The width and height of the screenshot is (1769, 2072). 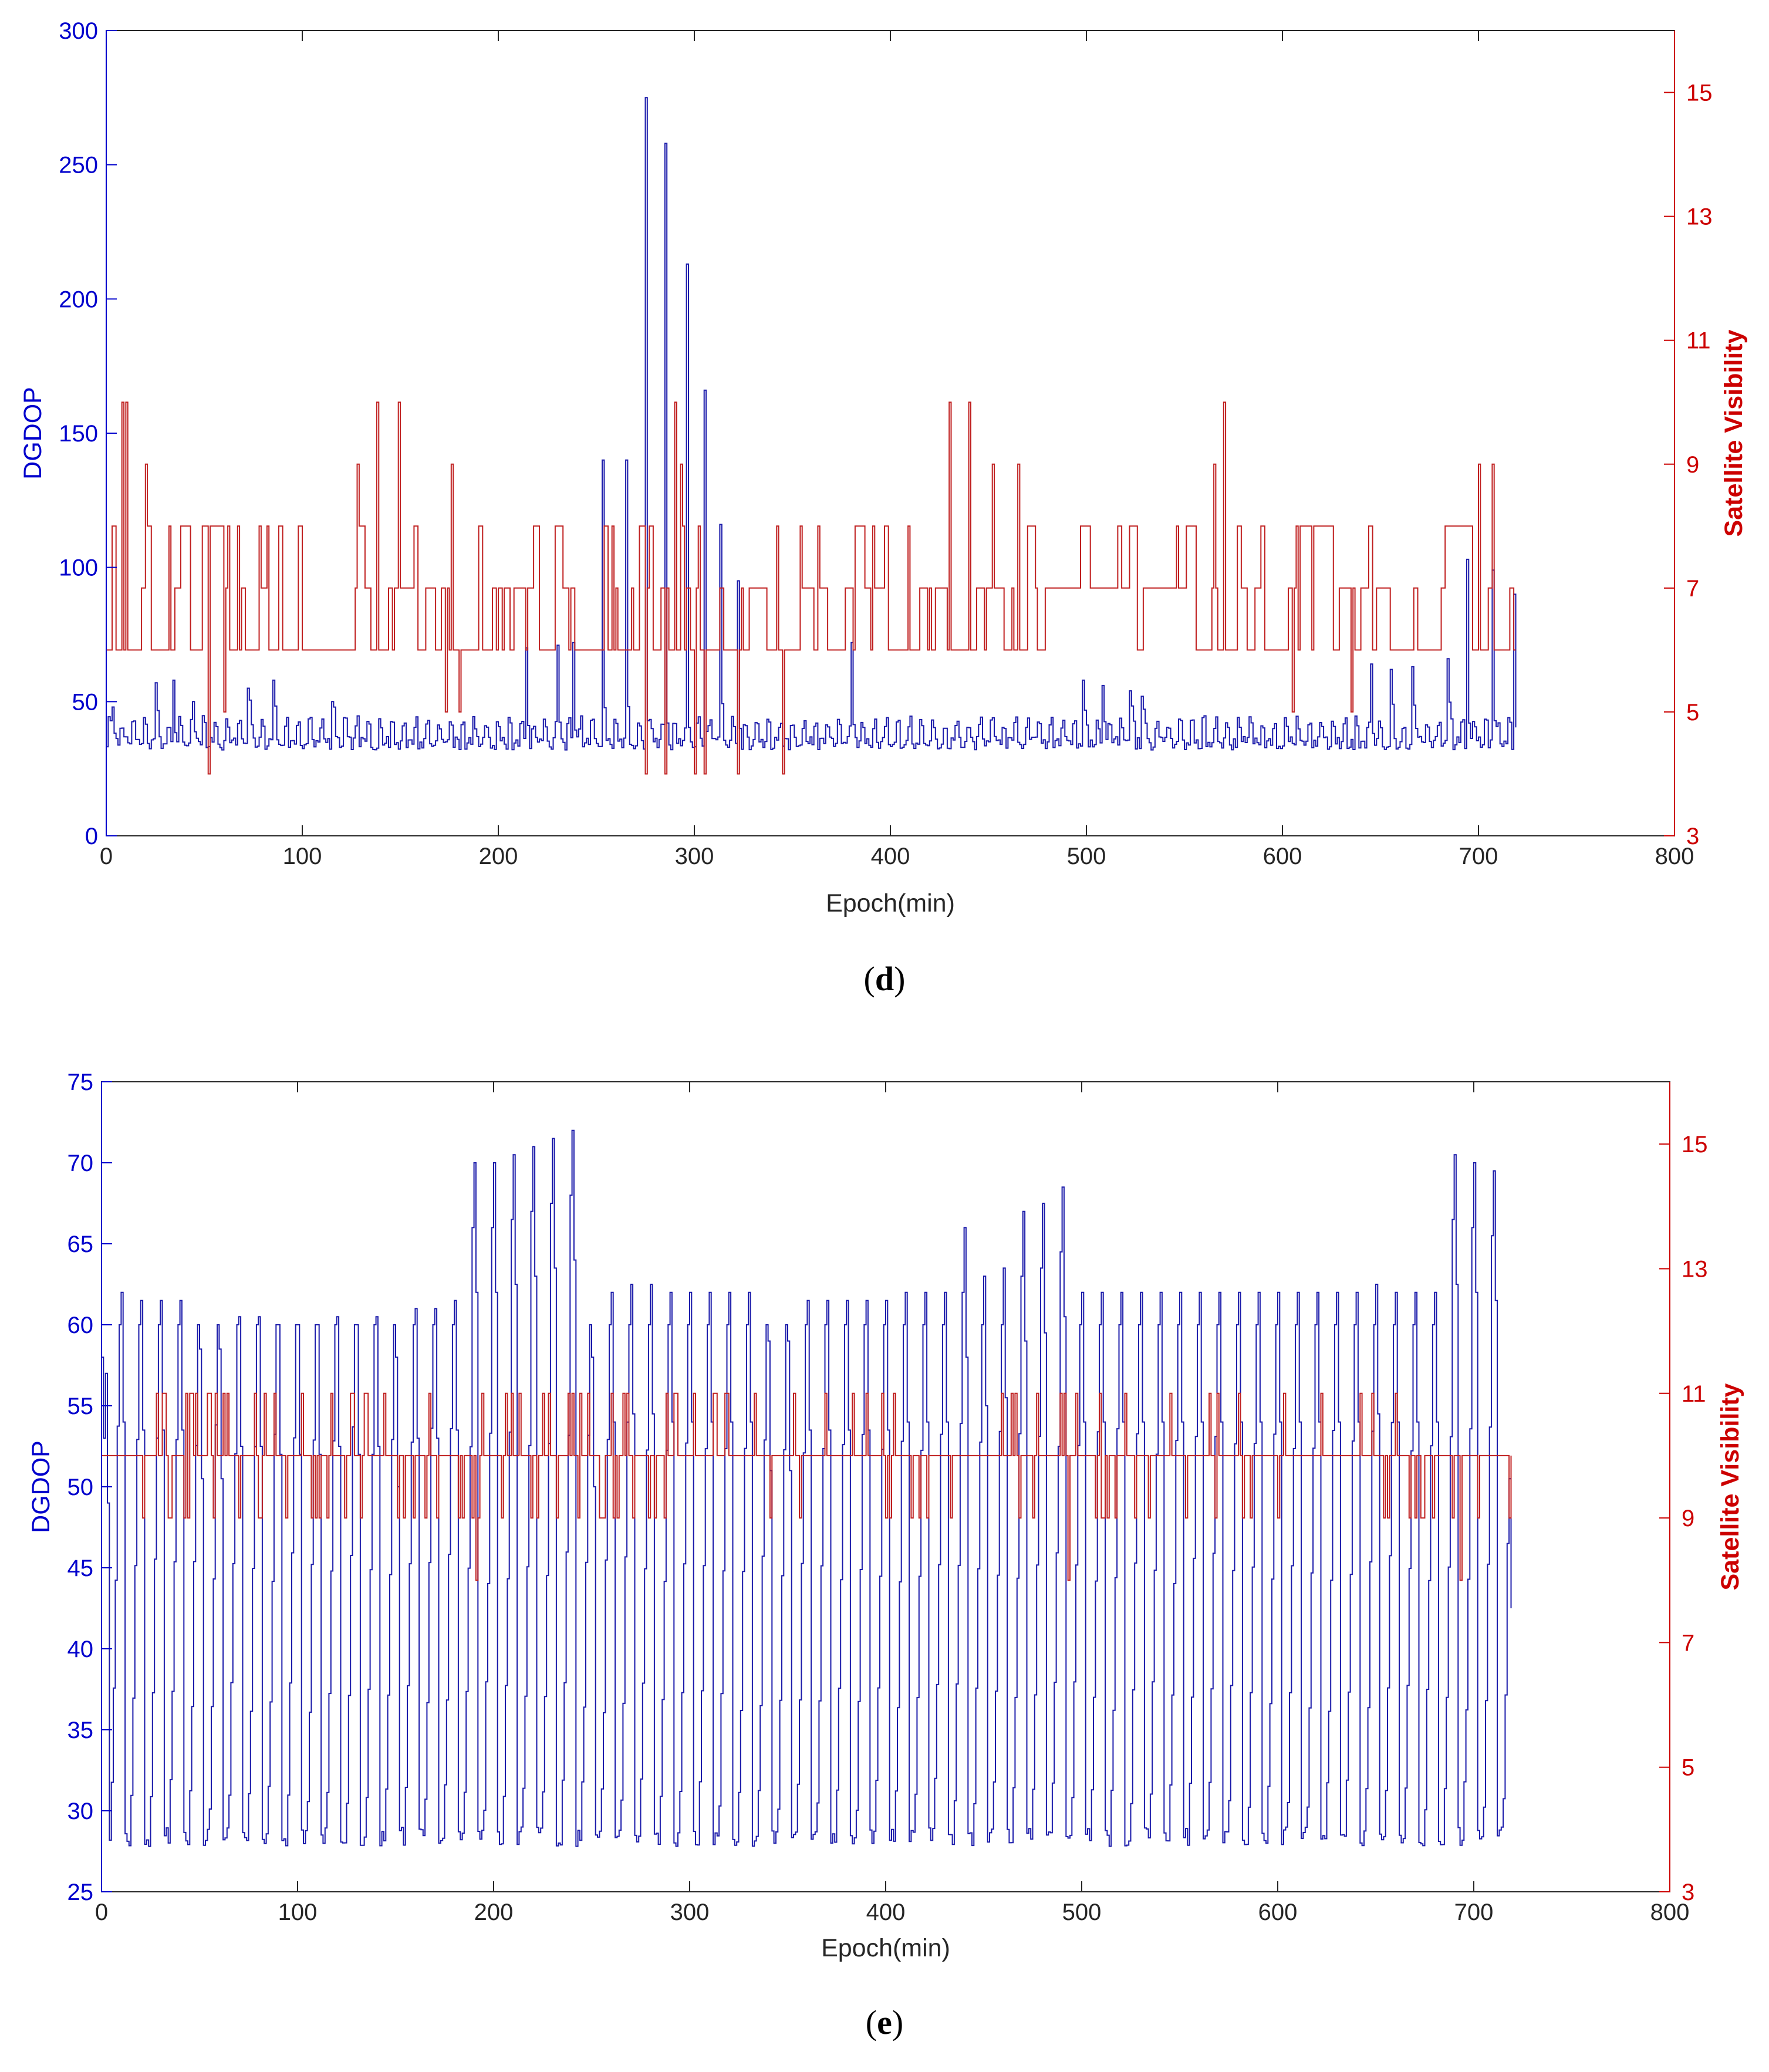 What do you see at coordinates (41, 1486) in the screenshot?
I see `left-axis-title-e: DGDOP` at bounding box center [41, 1486].